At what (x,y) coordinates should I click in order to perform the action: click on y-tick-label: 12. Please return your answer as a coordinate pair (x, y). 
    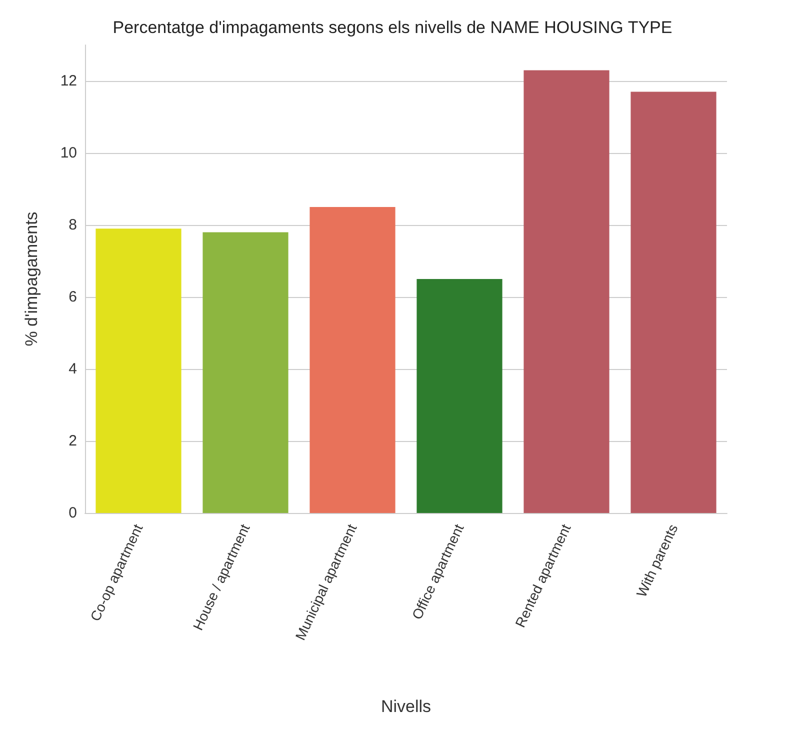
    Looking at the image, I should click on (68, 81).